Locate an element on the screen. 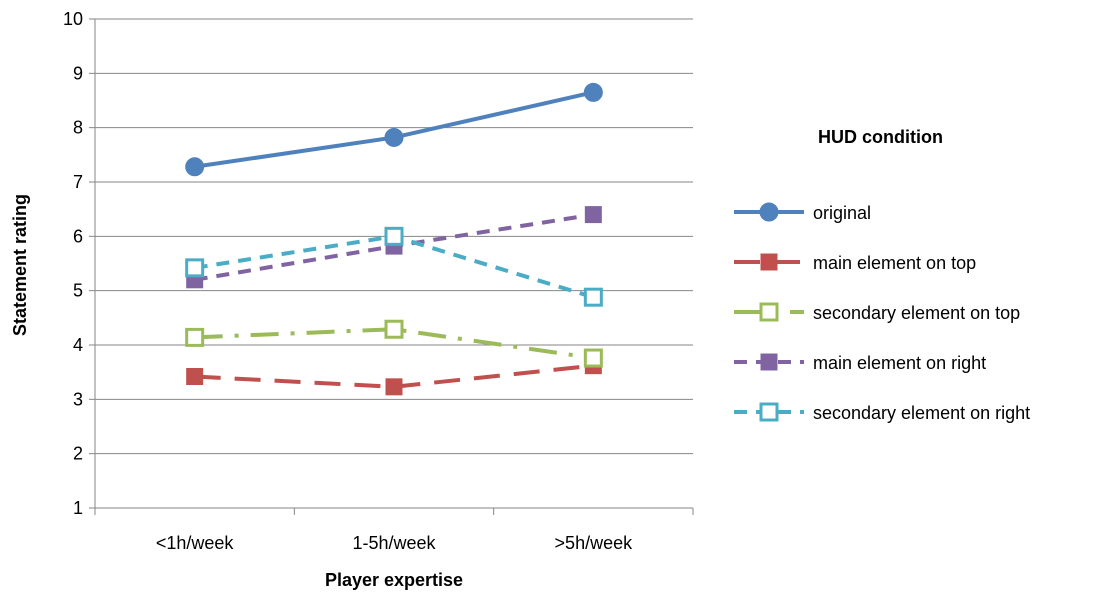 The width and height of the screenshot is (1118, 599). legend-item-1: main element on top is located at coordinates (855, 263).